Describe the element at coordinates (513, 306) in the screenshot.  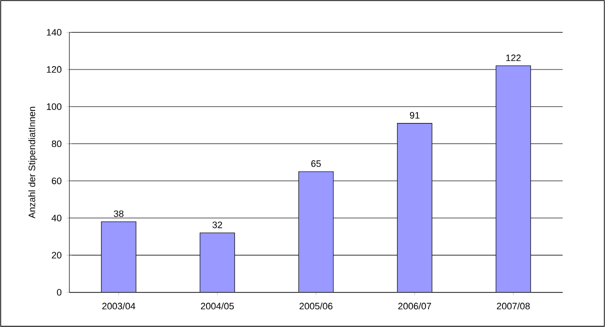
I see `x-tick-label: 2007/08` at that location.